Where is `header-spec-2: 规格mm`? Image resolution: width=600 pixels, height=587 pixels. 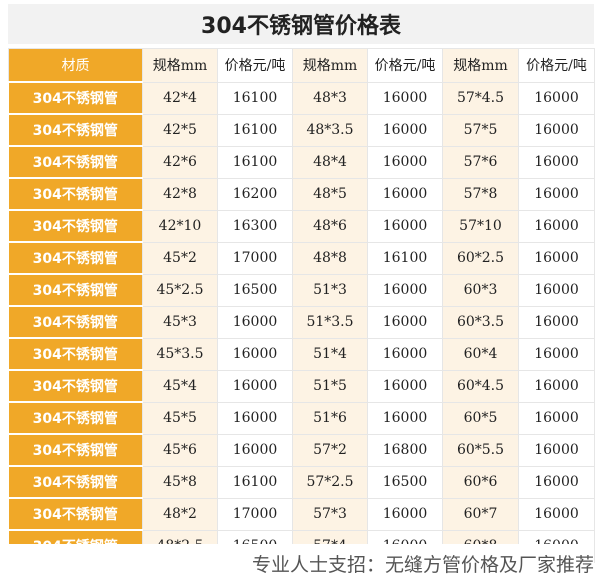
header-spec-2: 规格mm is located at coordinates (330, 65).